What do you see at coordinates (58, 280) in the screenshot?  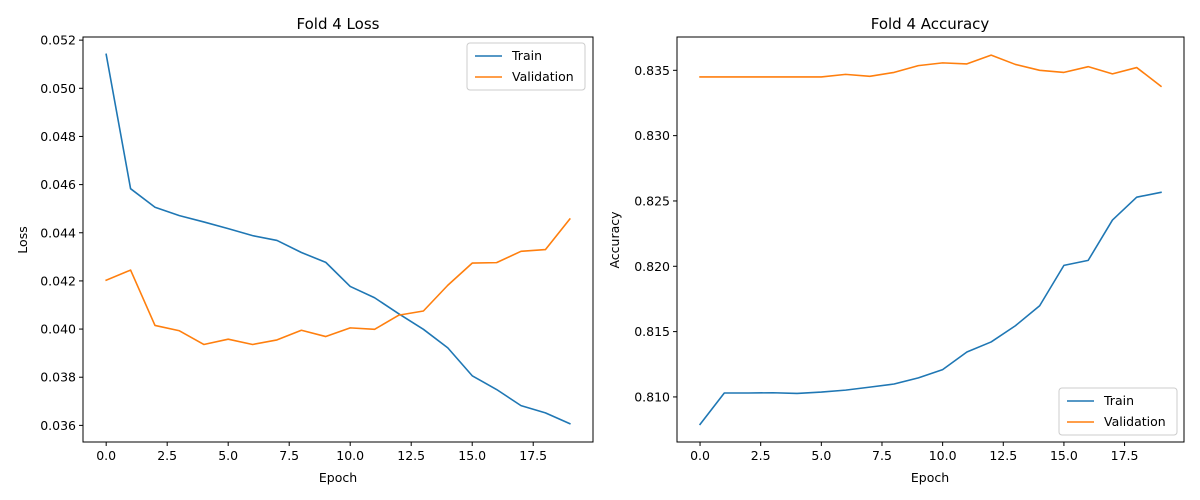 I see `loss-y-tick-label: 0.042` at bounding box center [58, 280].